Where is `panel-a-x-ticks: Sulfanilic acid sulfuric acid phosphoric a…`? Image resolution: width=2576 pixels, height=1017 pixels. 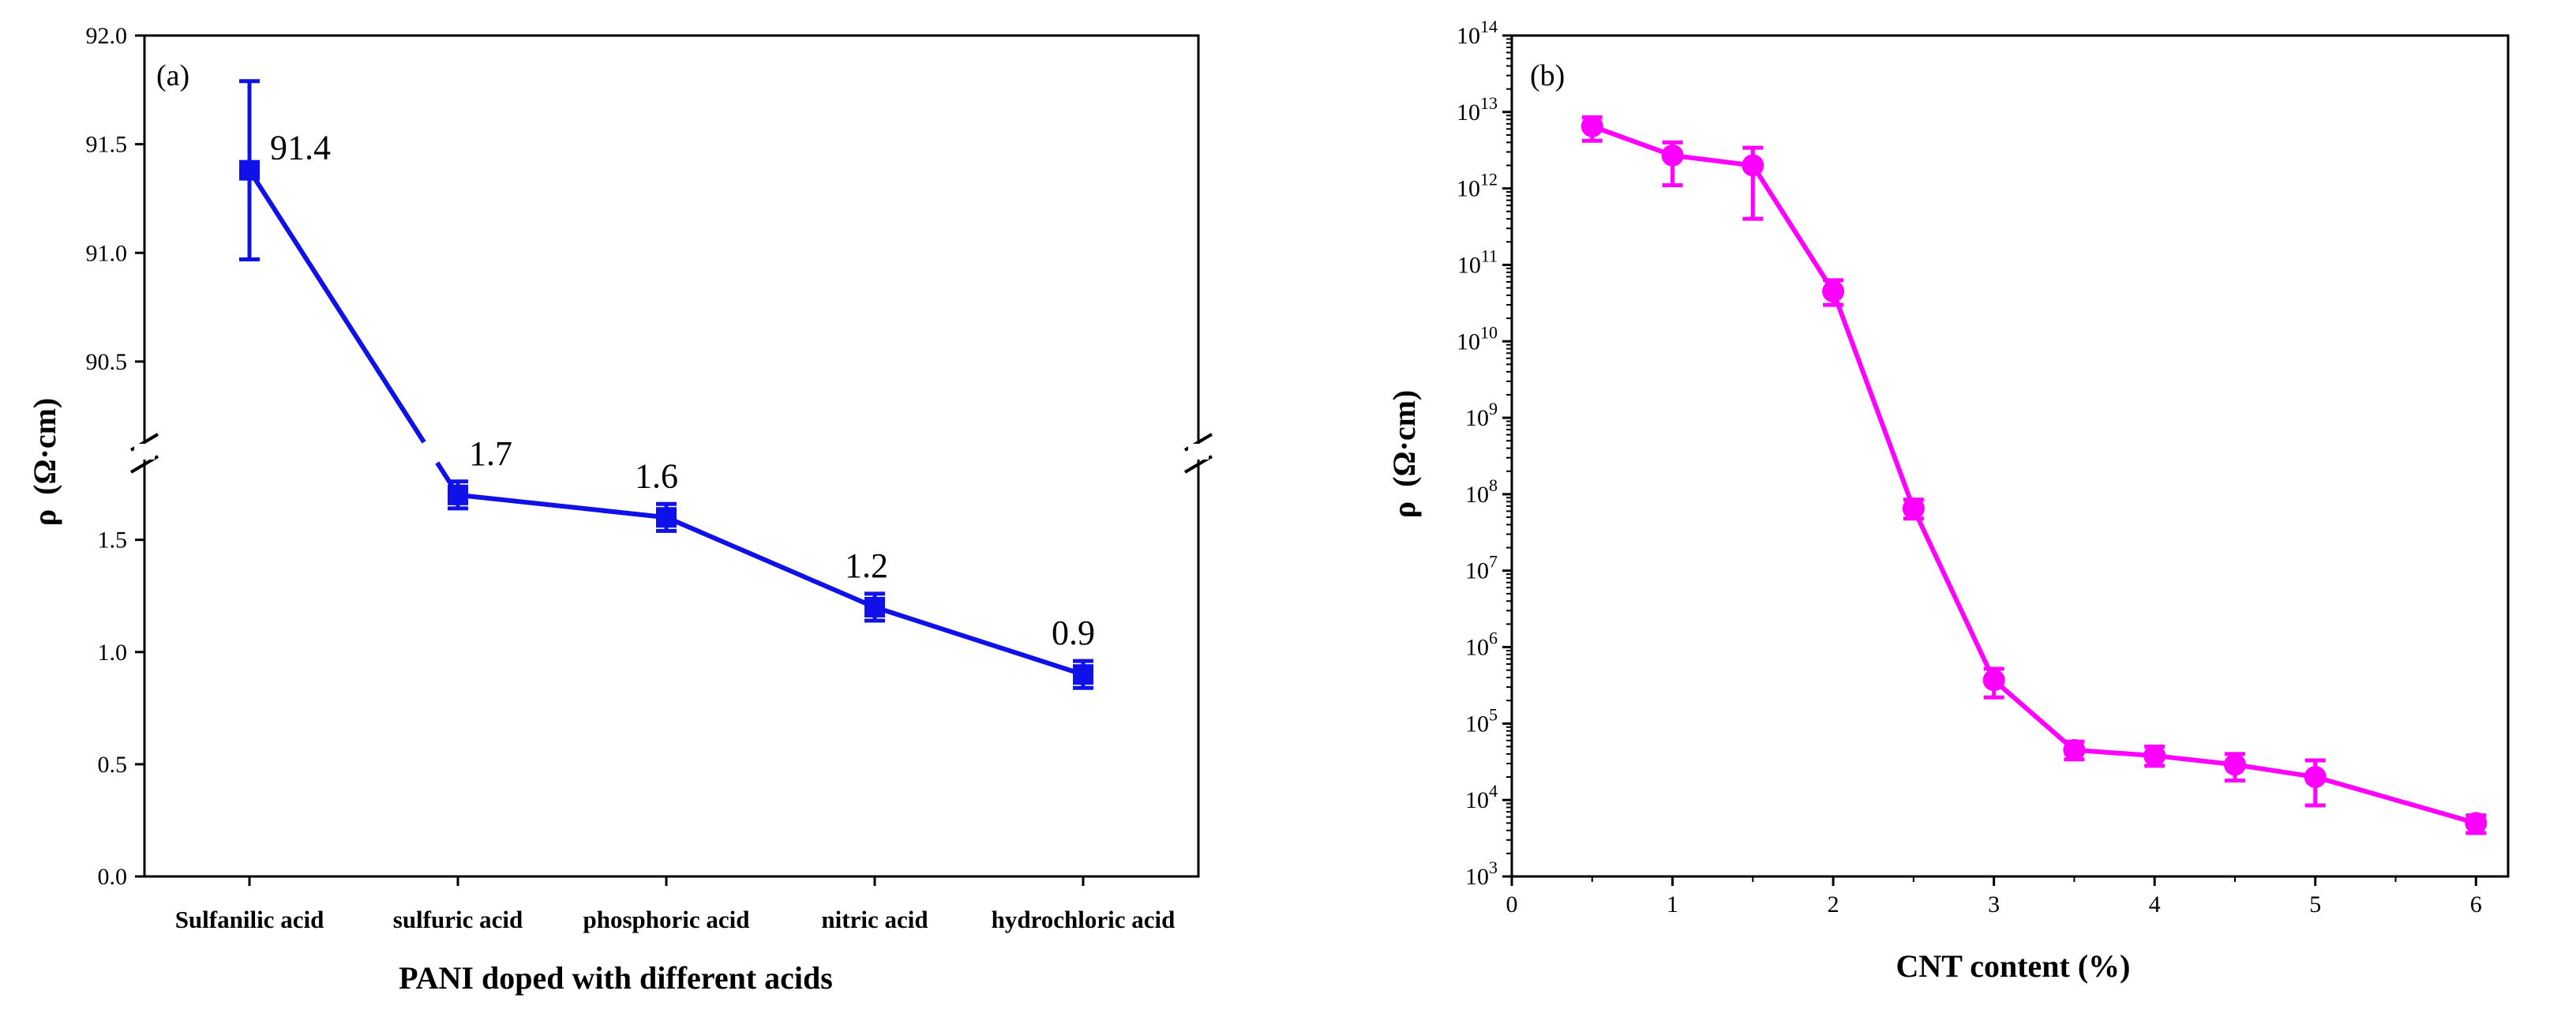
panel-a-x-ticks: Sulfanilic acid sulfuric acid phosphoric a… is located at coordinates (675, 904).